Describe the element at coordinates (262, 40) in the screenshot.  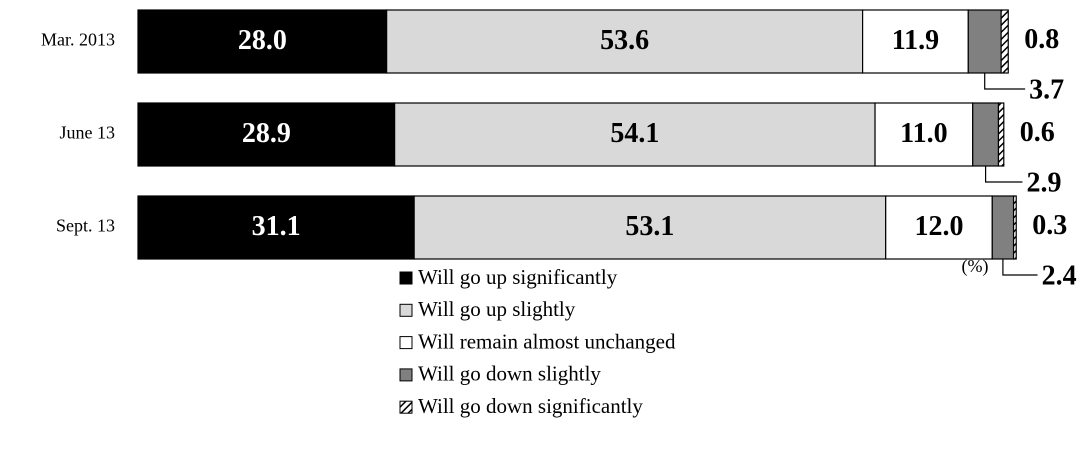
I see `value-label: 28.0` at that location.